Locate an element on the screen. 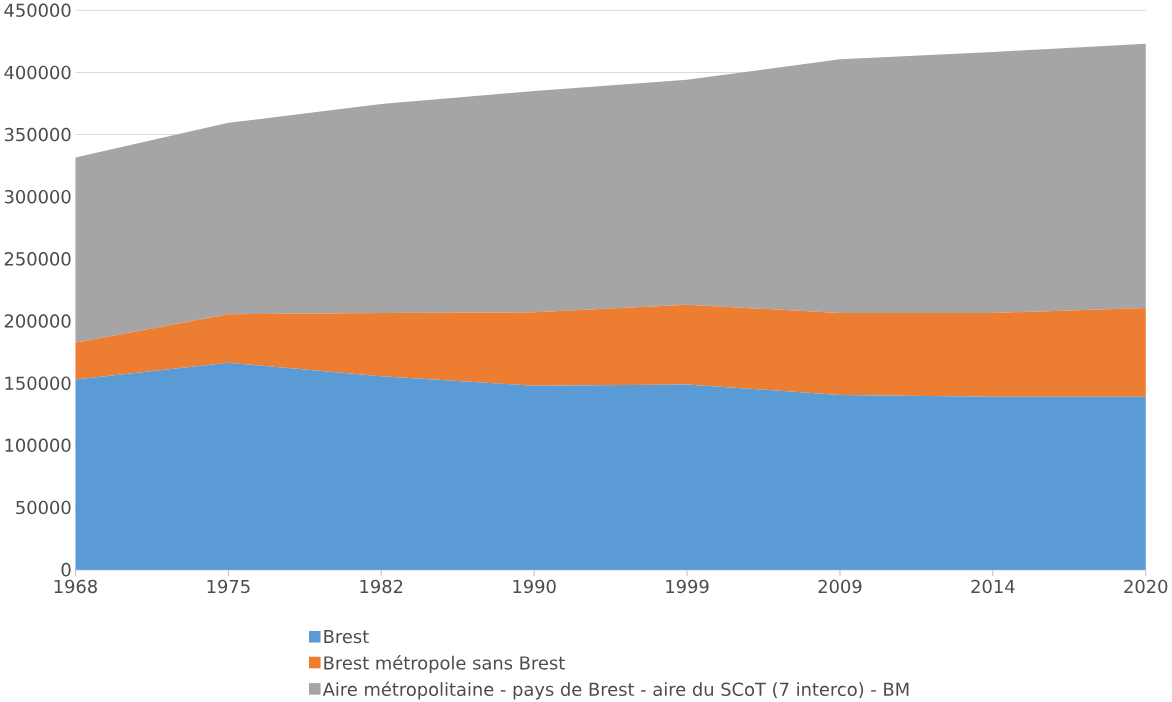 This screenshot has height=702, width=1172. y-tick-label: 350000 is located at coordinates (37, 135).